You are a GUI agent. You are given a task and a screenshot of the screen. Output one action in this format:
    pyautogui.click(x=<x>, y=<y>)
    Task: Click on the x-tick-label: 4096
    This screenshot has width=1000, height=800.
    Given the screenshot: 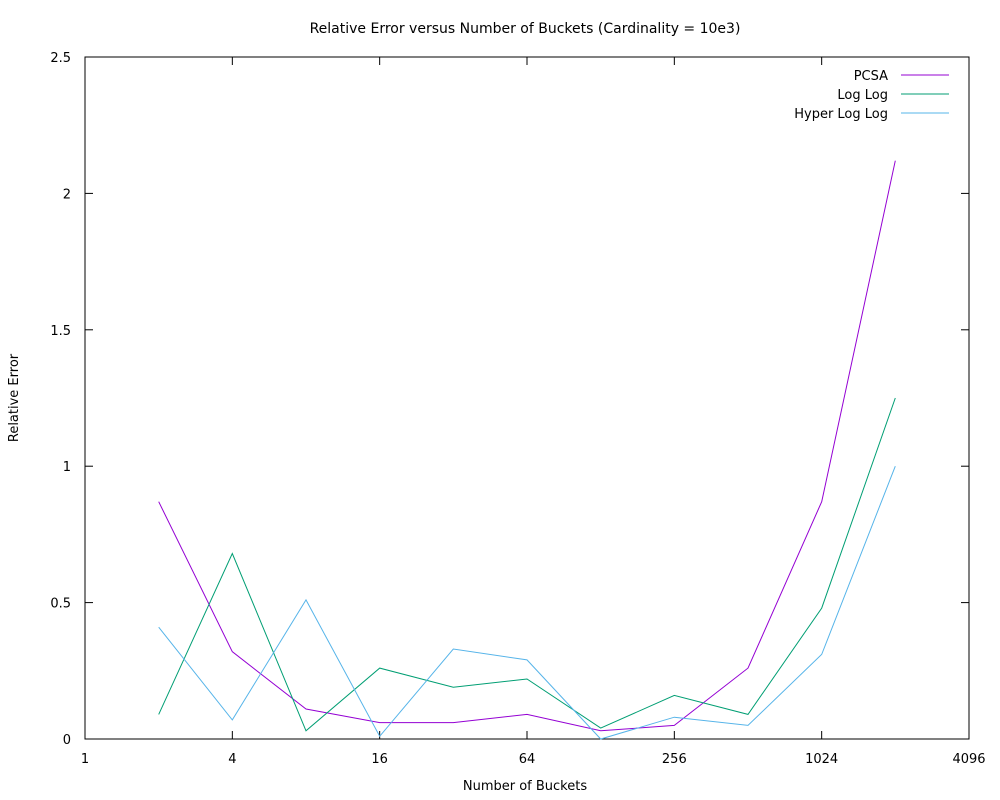 What is the action you would take?
    pyautogui.click(x=968, y=759)
    